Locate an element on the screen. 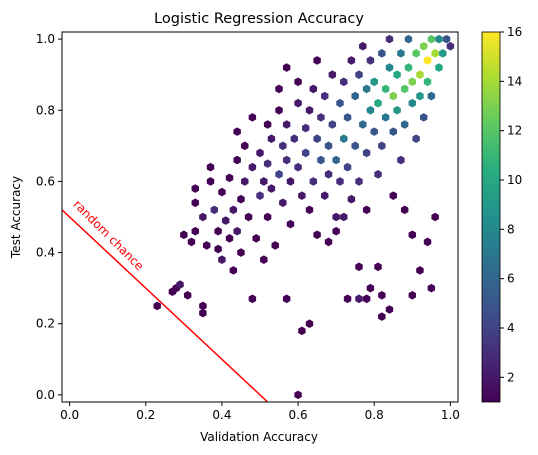  y-tick-label: 0.2 is located at coordinates (45, 324).